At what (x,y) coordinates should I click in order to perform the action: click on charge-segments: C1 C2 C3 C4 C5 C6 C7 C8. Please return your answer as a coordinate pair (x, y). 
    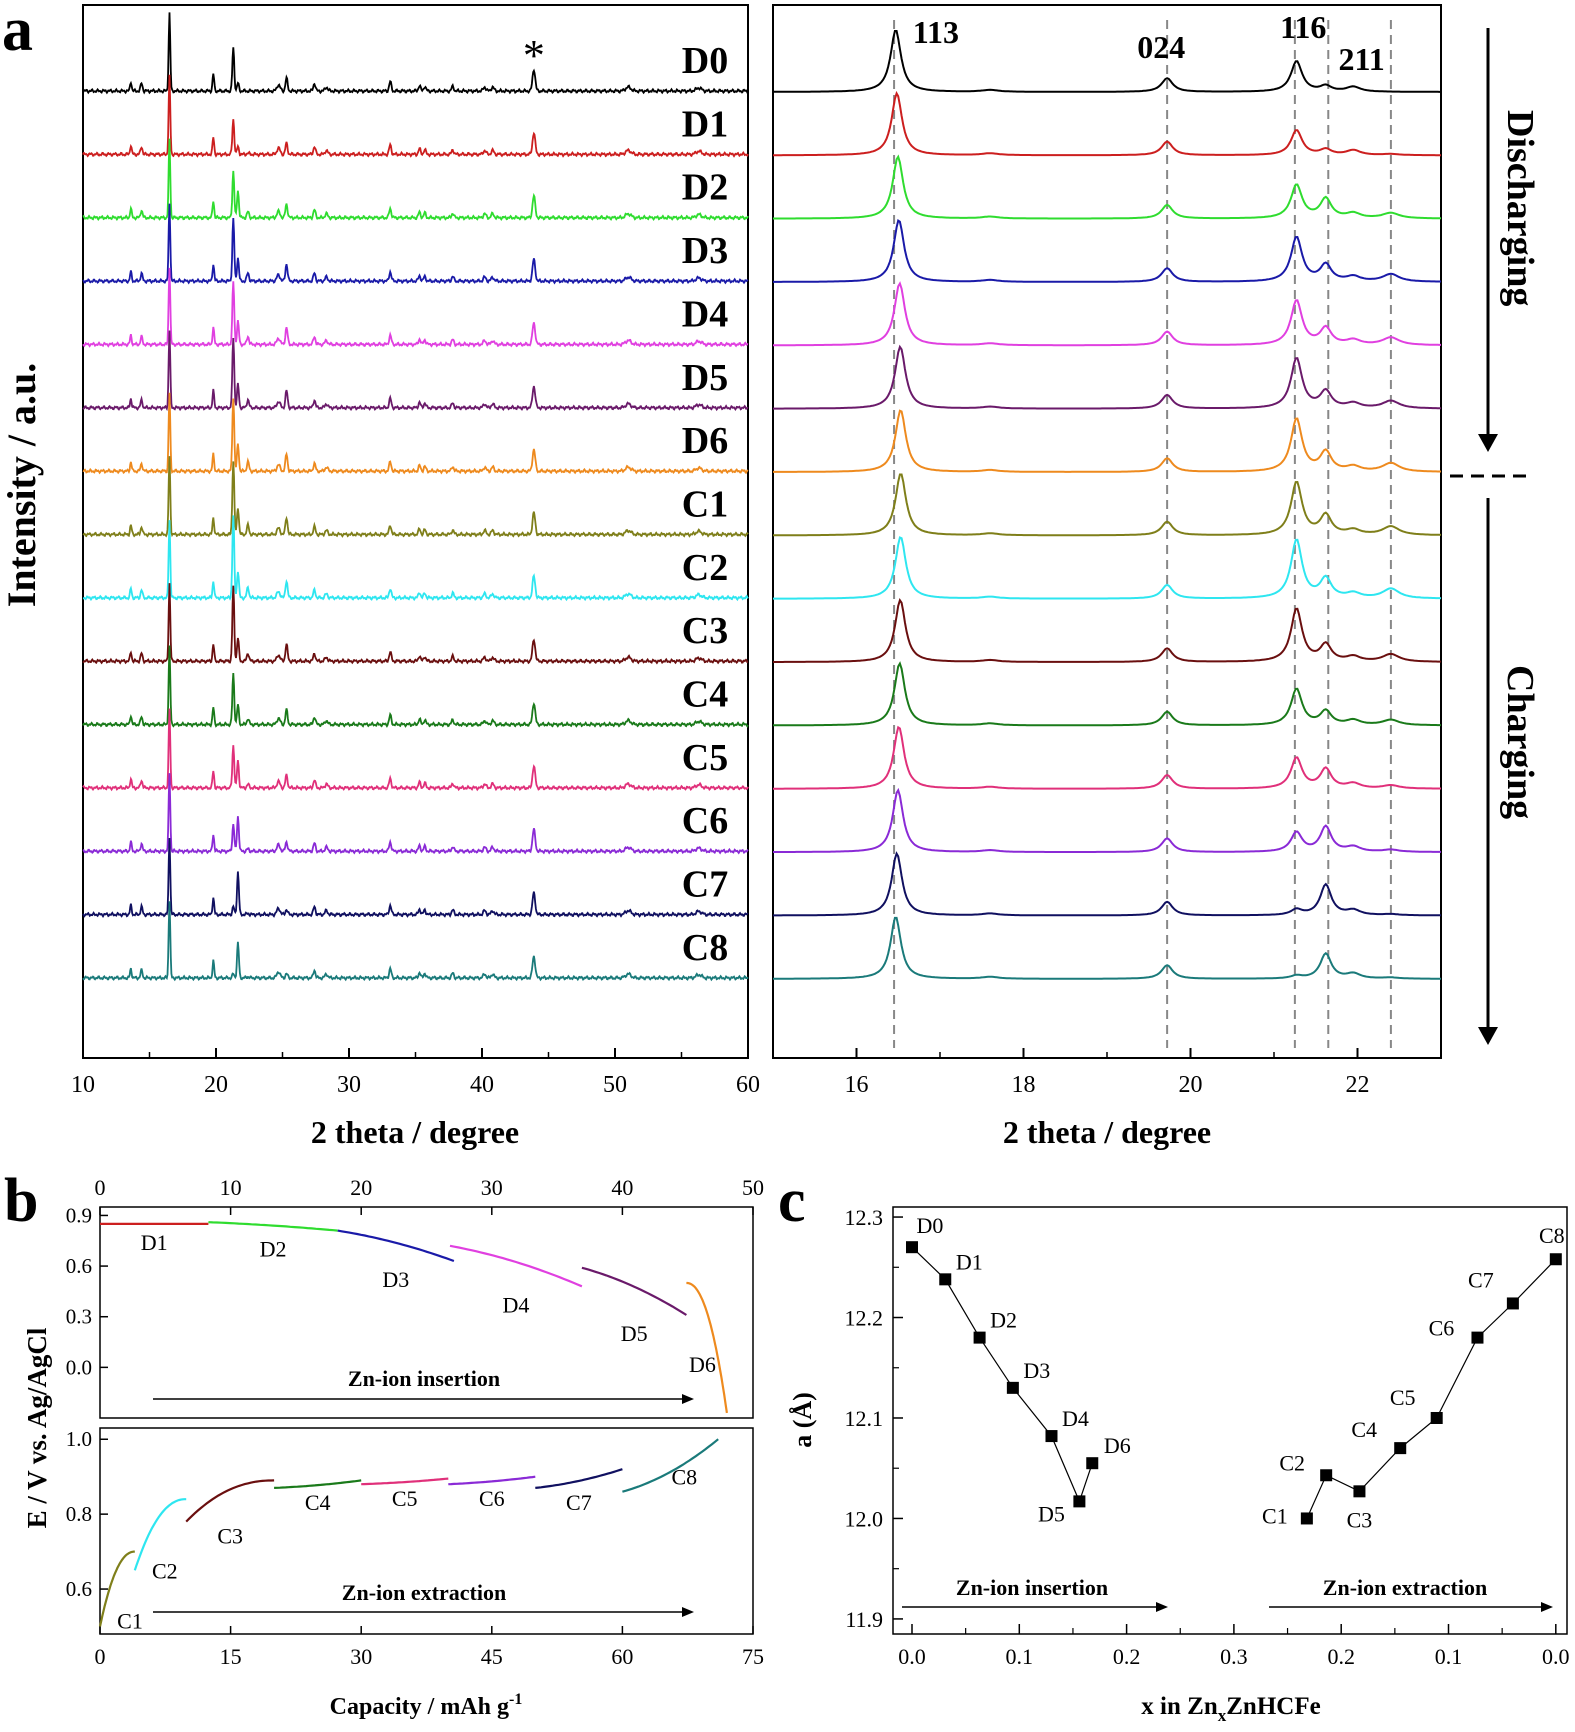
    Looking at the image, I should click on (408, 1536).